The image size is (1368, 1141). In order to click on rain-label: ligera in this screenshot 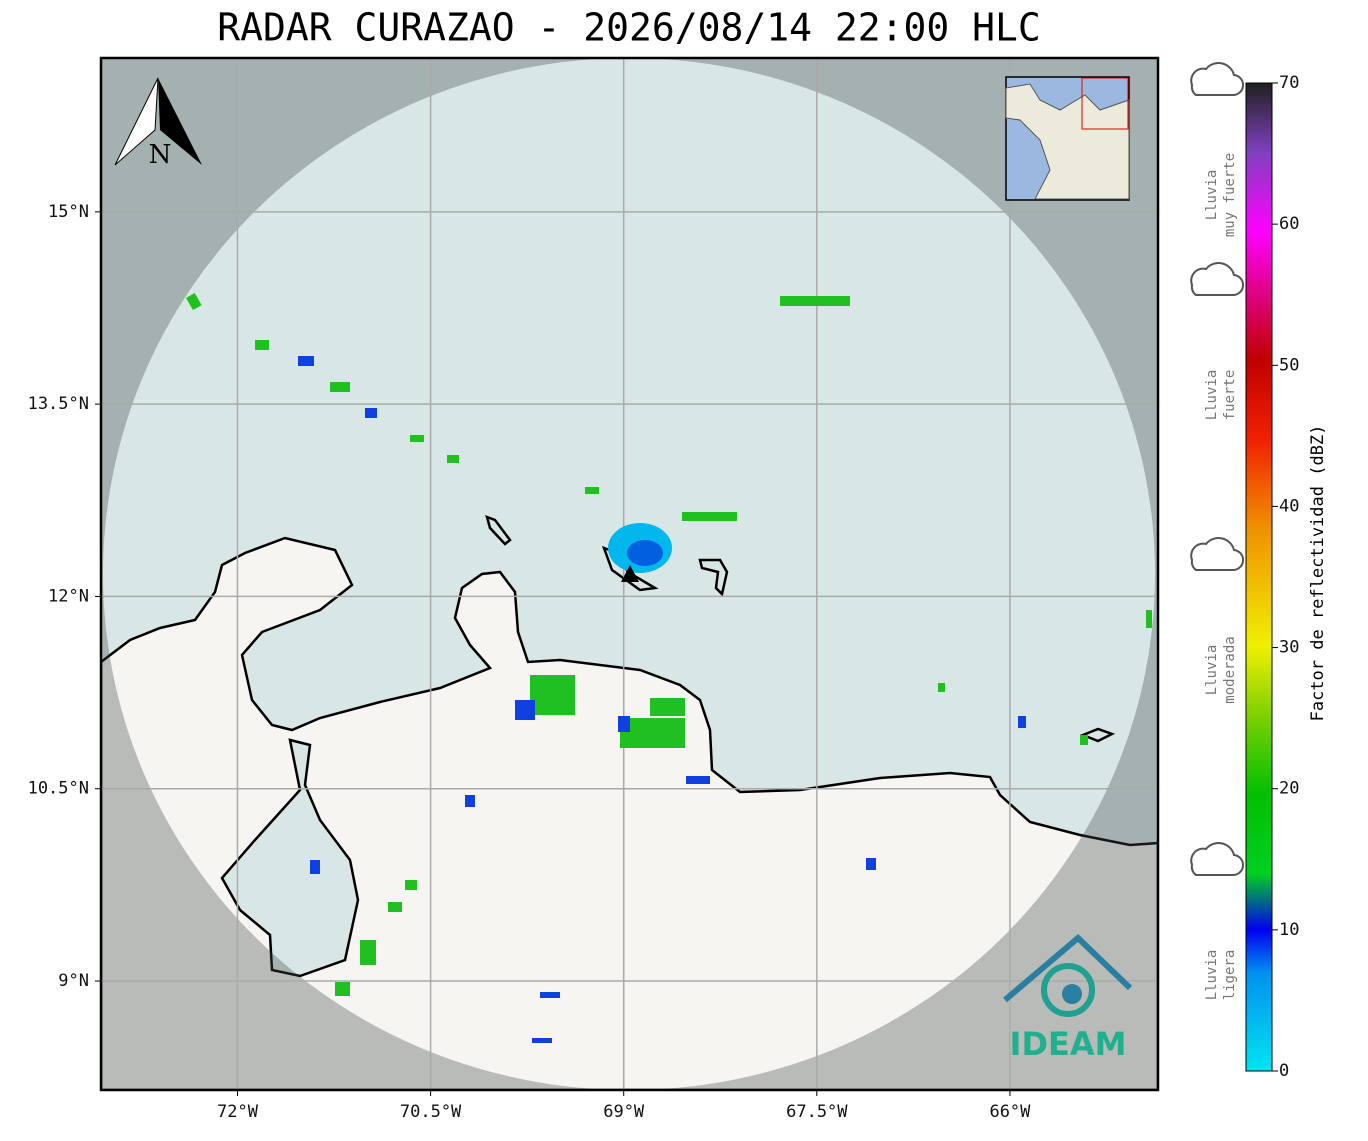, I will do `click(1230, 975)`.